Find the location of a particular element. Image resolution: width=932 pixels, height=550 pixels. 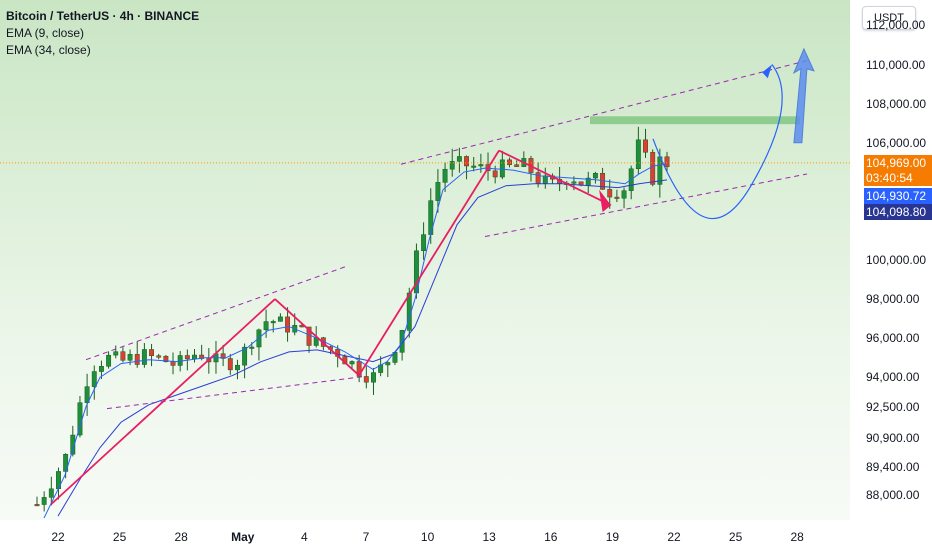

y-tick-label: 92,500.00 is located at coordinates (893, 406).